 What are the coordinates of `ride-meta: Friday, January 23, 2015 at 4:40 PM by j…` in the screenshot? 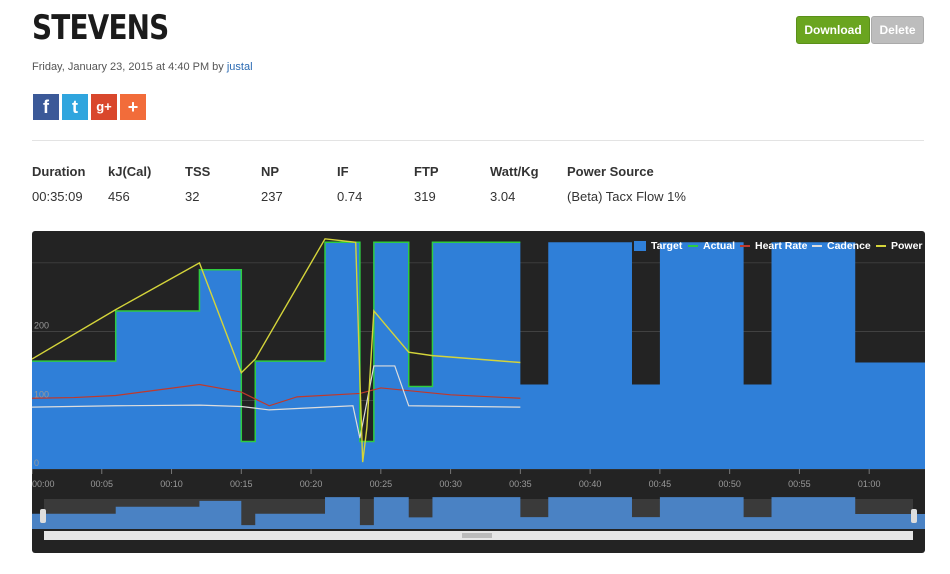 It's located at (142, 67).